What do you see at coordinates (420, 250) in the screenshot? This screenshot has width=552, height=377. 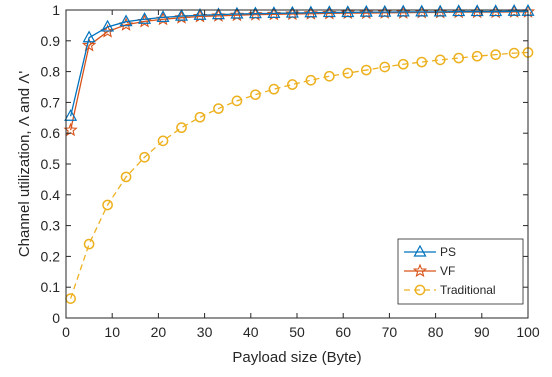 I see `legend-marker-ps` at bounding box center [420, 250].